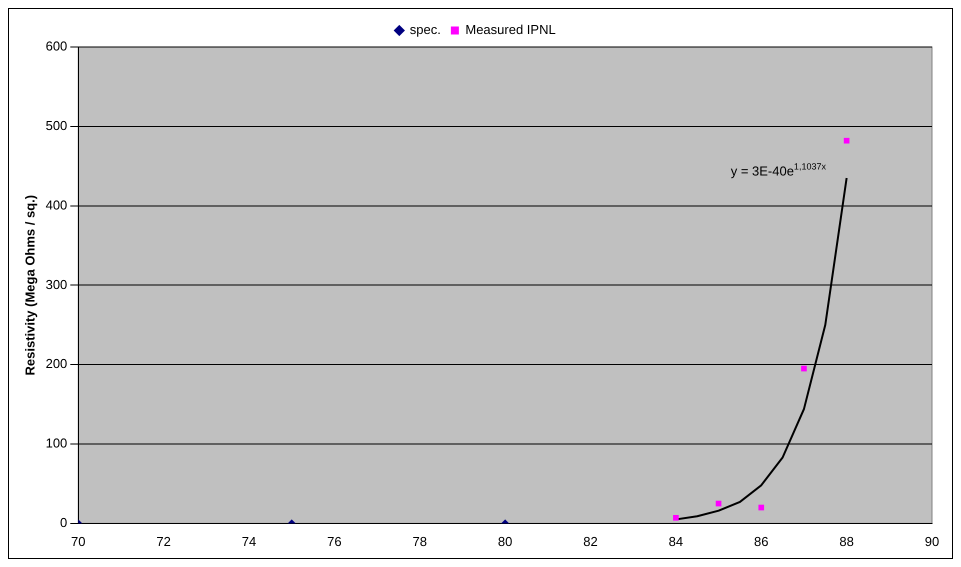 Image resolution: width=961 pixels, height=567 pixels. Describe the element at coordinates (249, 541) in the screenshot. I see `x-tick-label: 74` at that location.